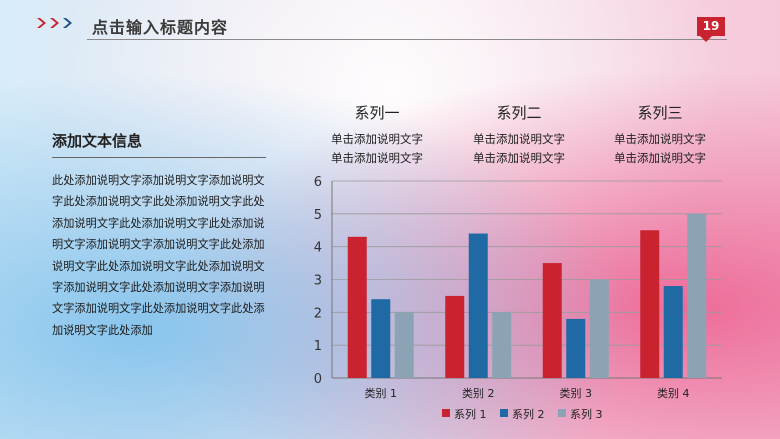 This screenshot has height=439, width=780. What do you see at coordinates (586, 414) in the screenshot?
I see `legend-label: 系列 3` at bounding box center [586, 414].